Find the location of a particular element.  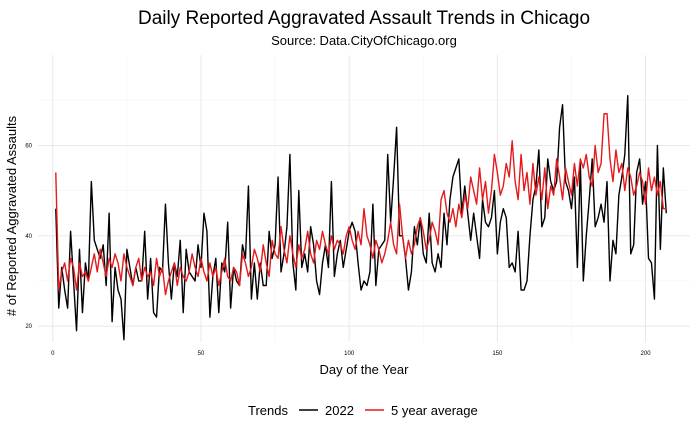

chart-subtitle: Source: Data.CityOfChicago.org is located at coordinates (364, 40).